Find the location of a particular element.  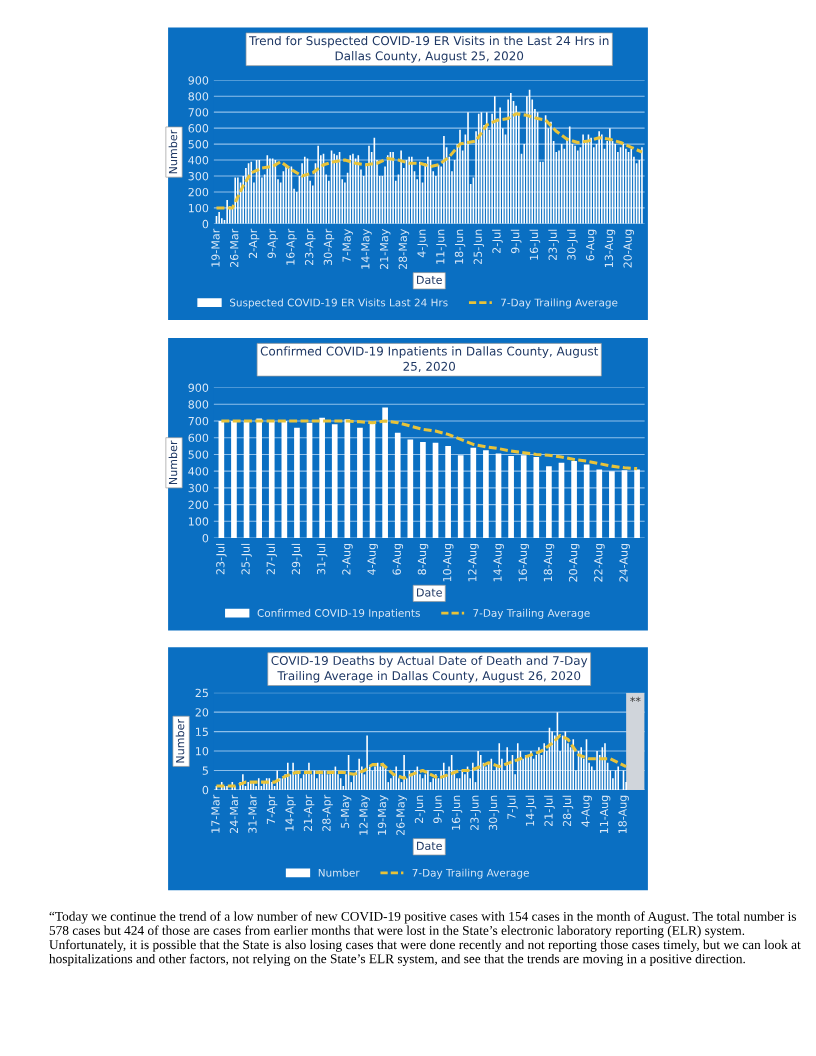

x-tick-label: 25-Jun is located at coordinates (479, 247).